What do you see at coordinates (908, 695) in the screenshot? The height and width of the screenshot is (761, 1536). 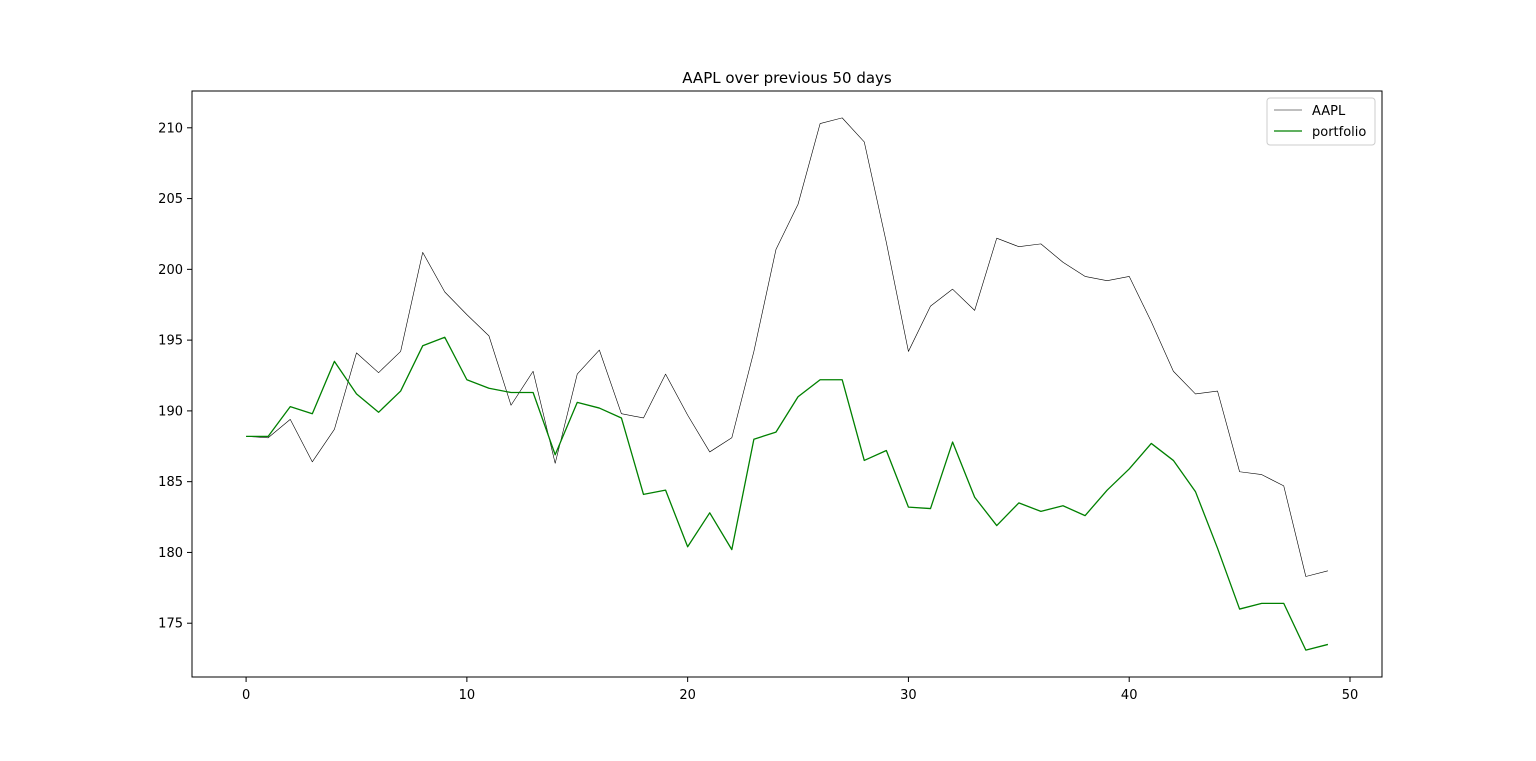 I see `x-tick-label: 30` at bounding box center [908, 695].